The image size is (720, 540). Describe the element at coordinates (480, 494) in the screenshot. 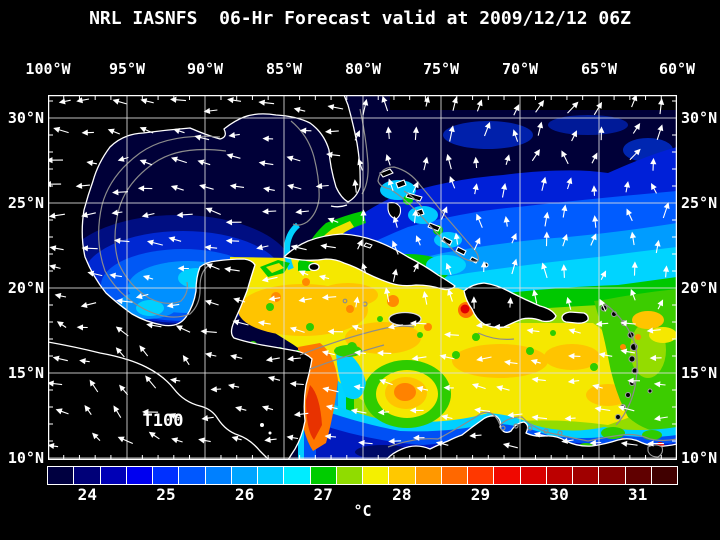

I see `colorbar-tick-label: 29` at that location.